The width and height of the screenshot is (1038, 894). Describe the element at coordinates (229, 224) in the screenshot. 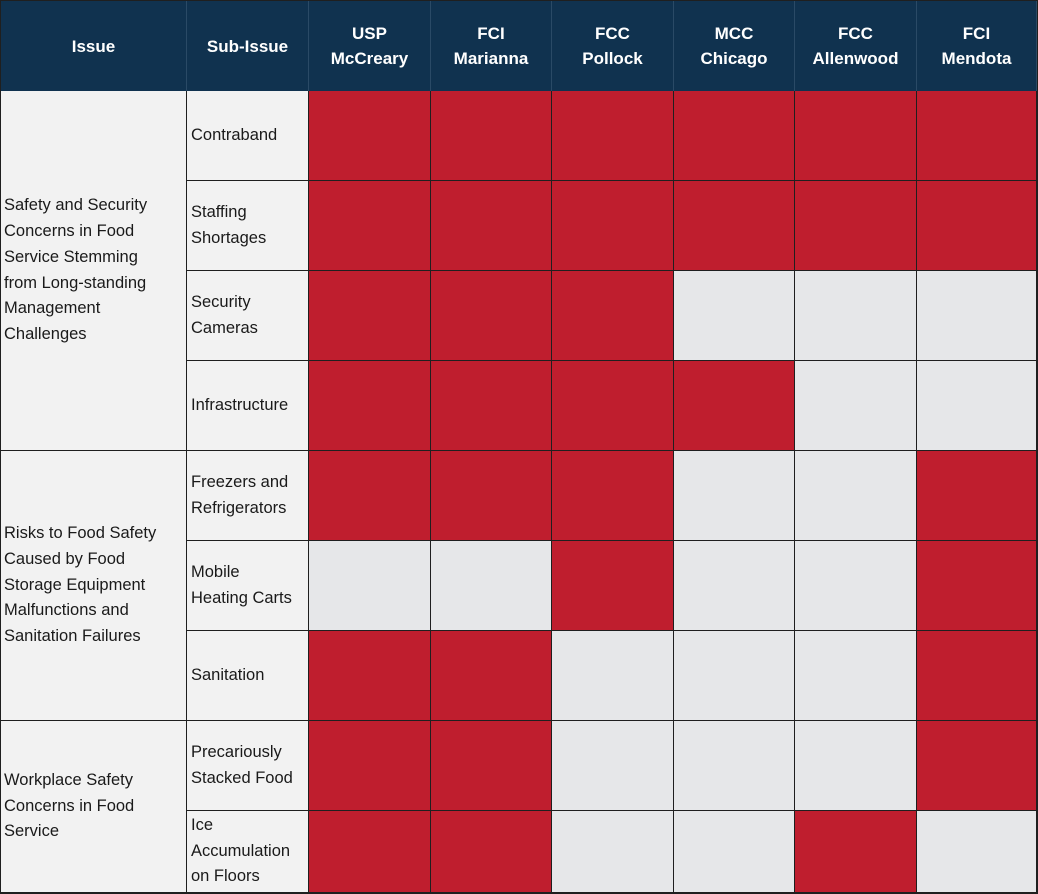

I see `sub-issue-label: Staffing Shortages` at that location.